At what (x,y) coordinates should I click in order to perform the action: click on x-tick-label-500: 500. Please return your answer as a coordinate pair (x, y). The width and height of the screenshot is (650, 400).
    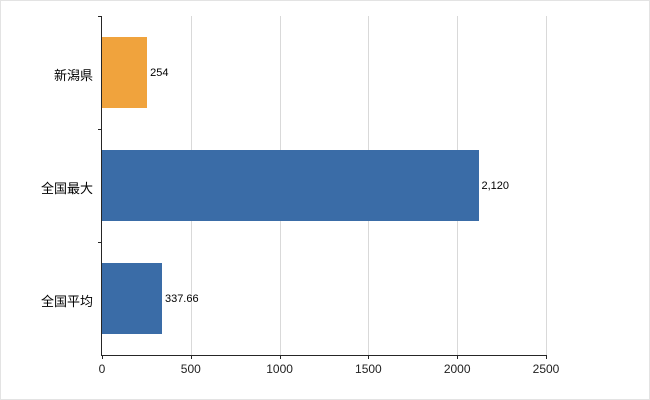
    Looking at the image, I should click on (190, 369).